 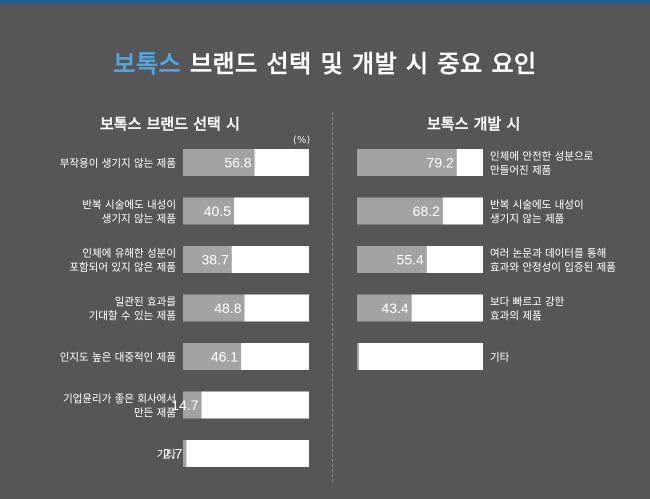 What do you see at coordinates (129, 253) in the screenshot?
I see `left-category-line: 인체에 유해한 성분이` at bounding box center [129, 253].